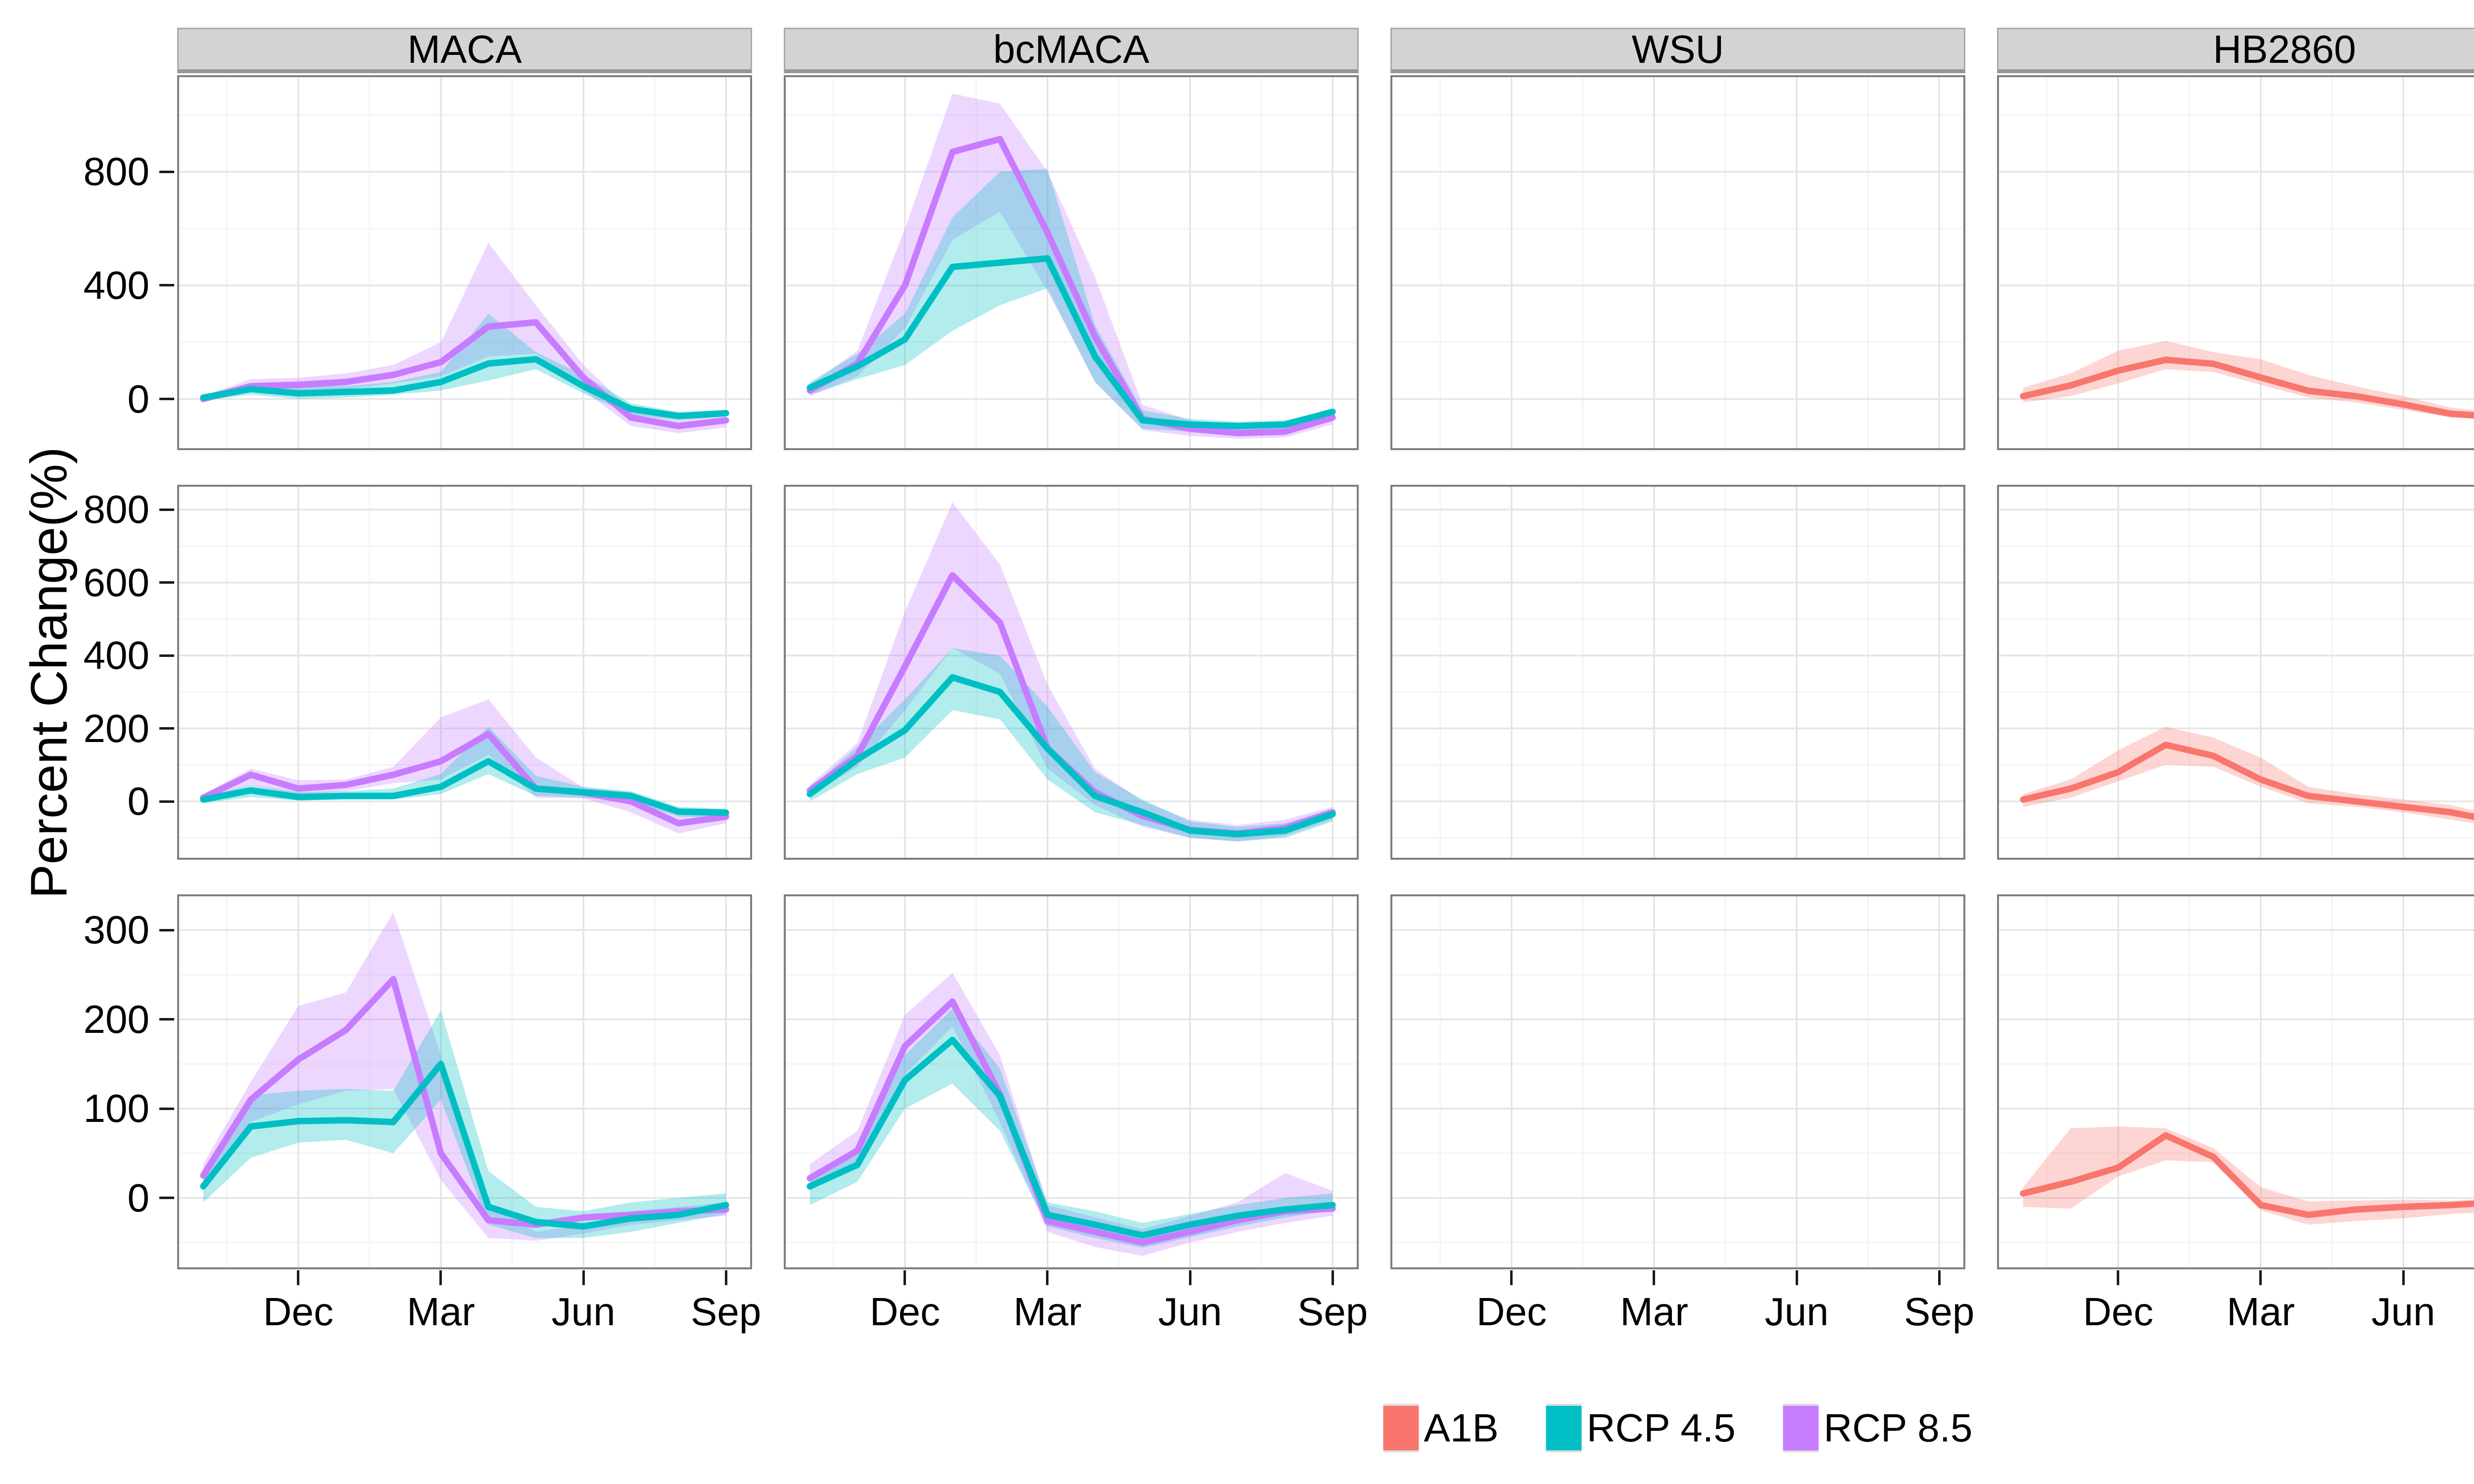 The width and height of the screenshot is (2474, 1484). Describe the element at coordinates (1072, 50) in the screenshot. I see `facet-column-strip-bcMACA: bcMACA` at that location.